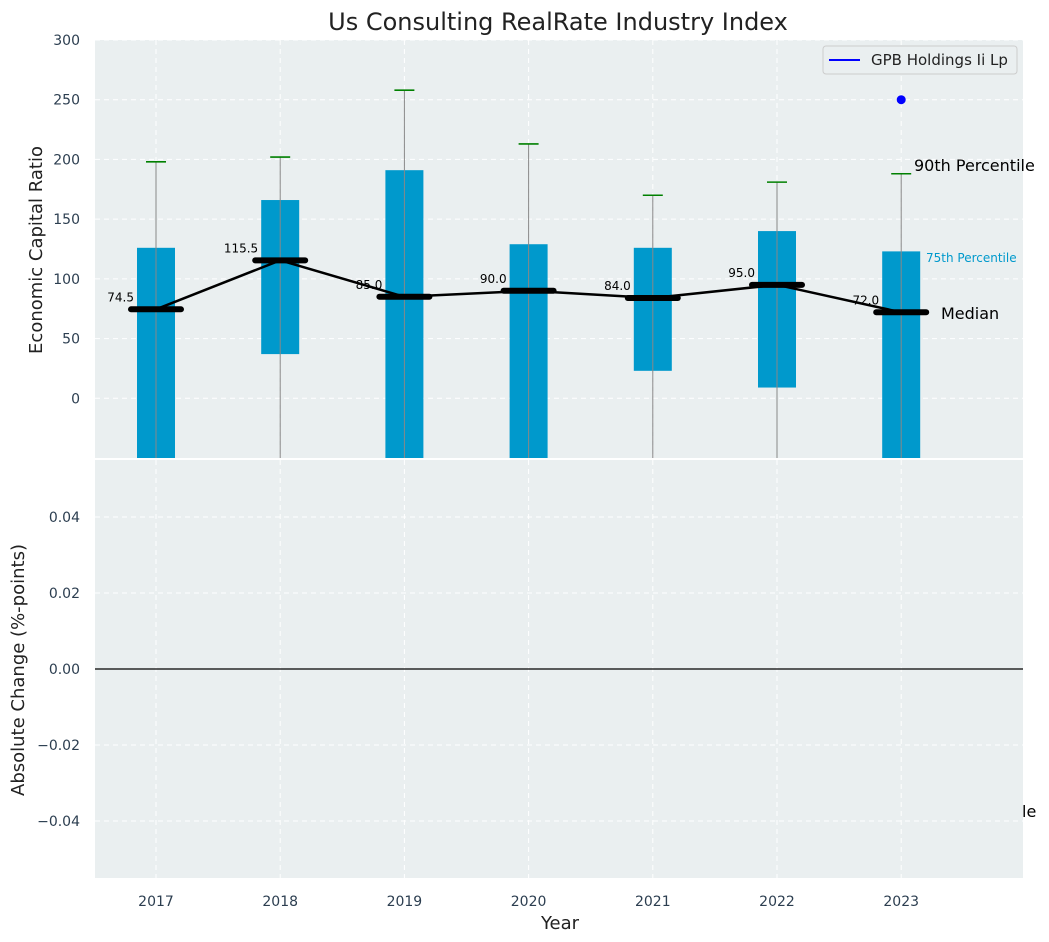 This screenshot has width=1049, height=942. What do you see at coordinates (558, 22) in the screenshot?
I see `chart-title: Us Consulting RealRate Industry Index` at bounding box center [558, 22].